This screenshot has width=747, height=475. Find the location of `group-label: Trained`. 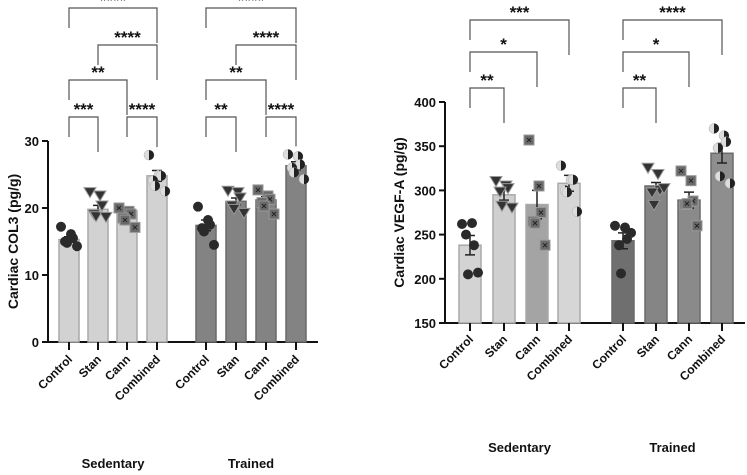

group-label: Trained is located at coordinates (672, 447).